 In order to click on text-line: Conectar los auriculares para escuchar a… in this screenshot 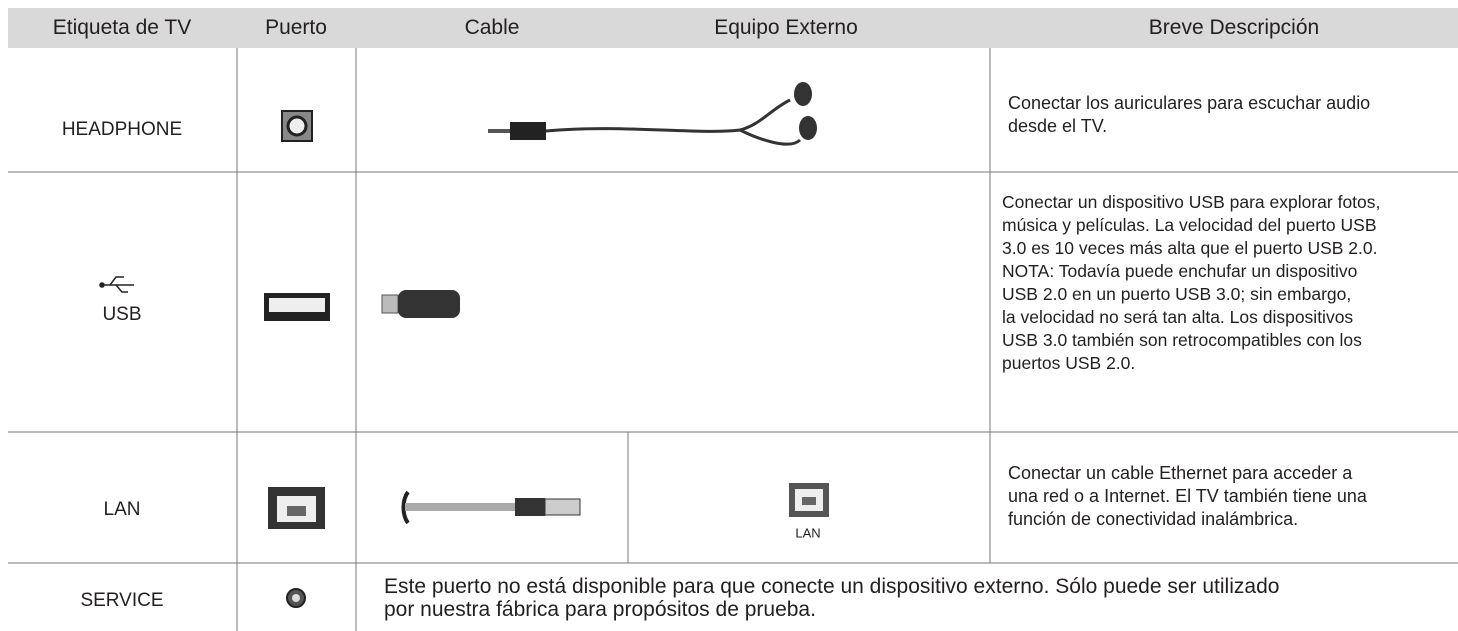, I will do `click(1189, 103)`.